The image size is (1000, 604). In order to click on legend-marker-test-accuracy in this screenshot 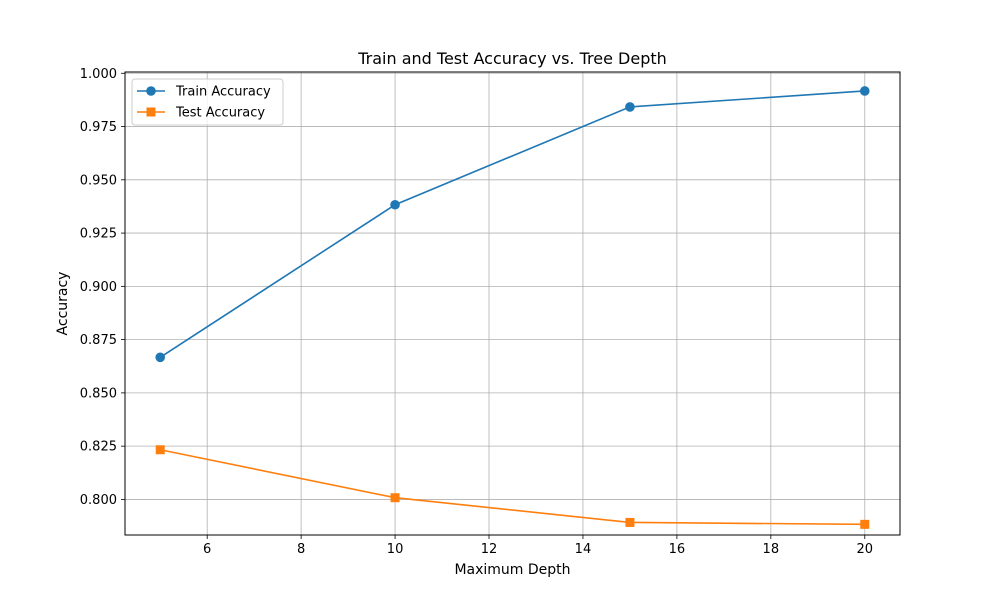, I will do `click(151, 112)`.